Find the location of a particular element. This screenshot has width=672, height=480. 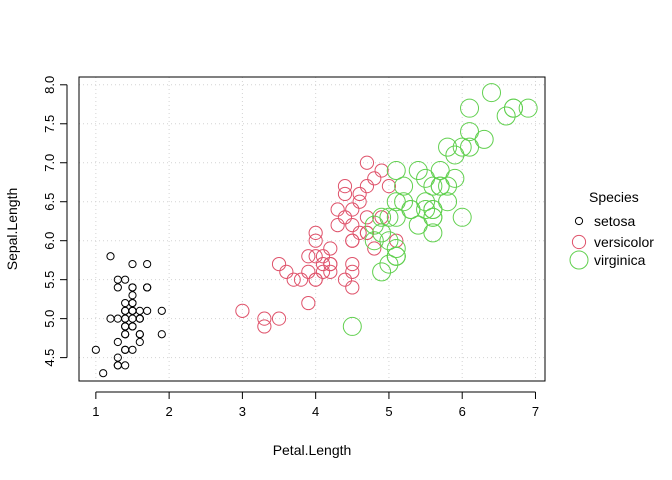

x-tick-label: 6 is located at coordinates (462, 411).